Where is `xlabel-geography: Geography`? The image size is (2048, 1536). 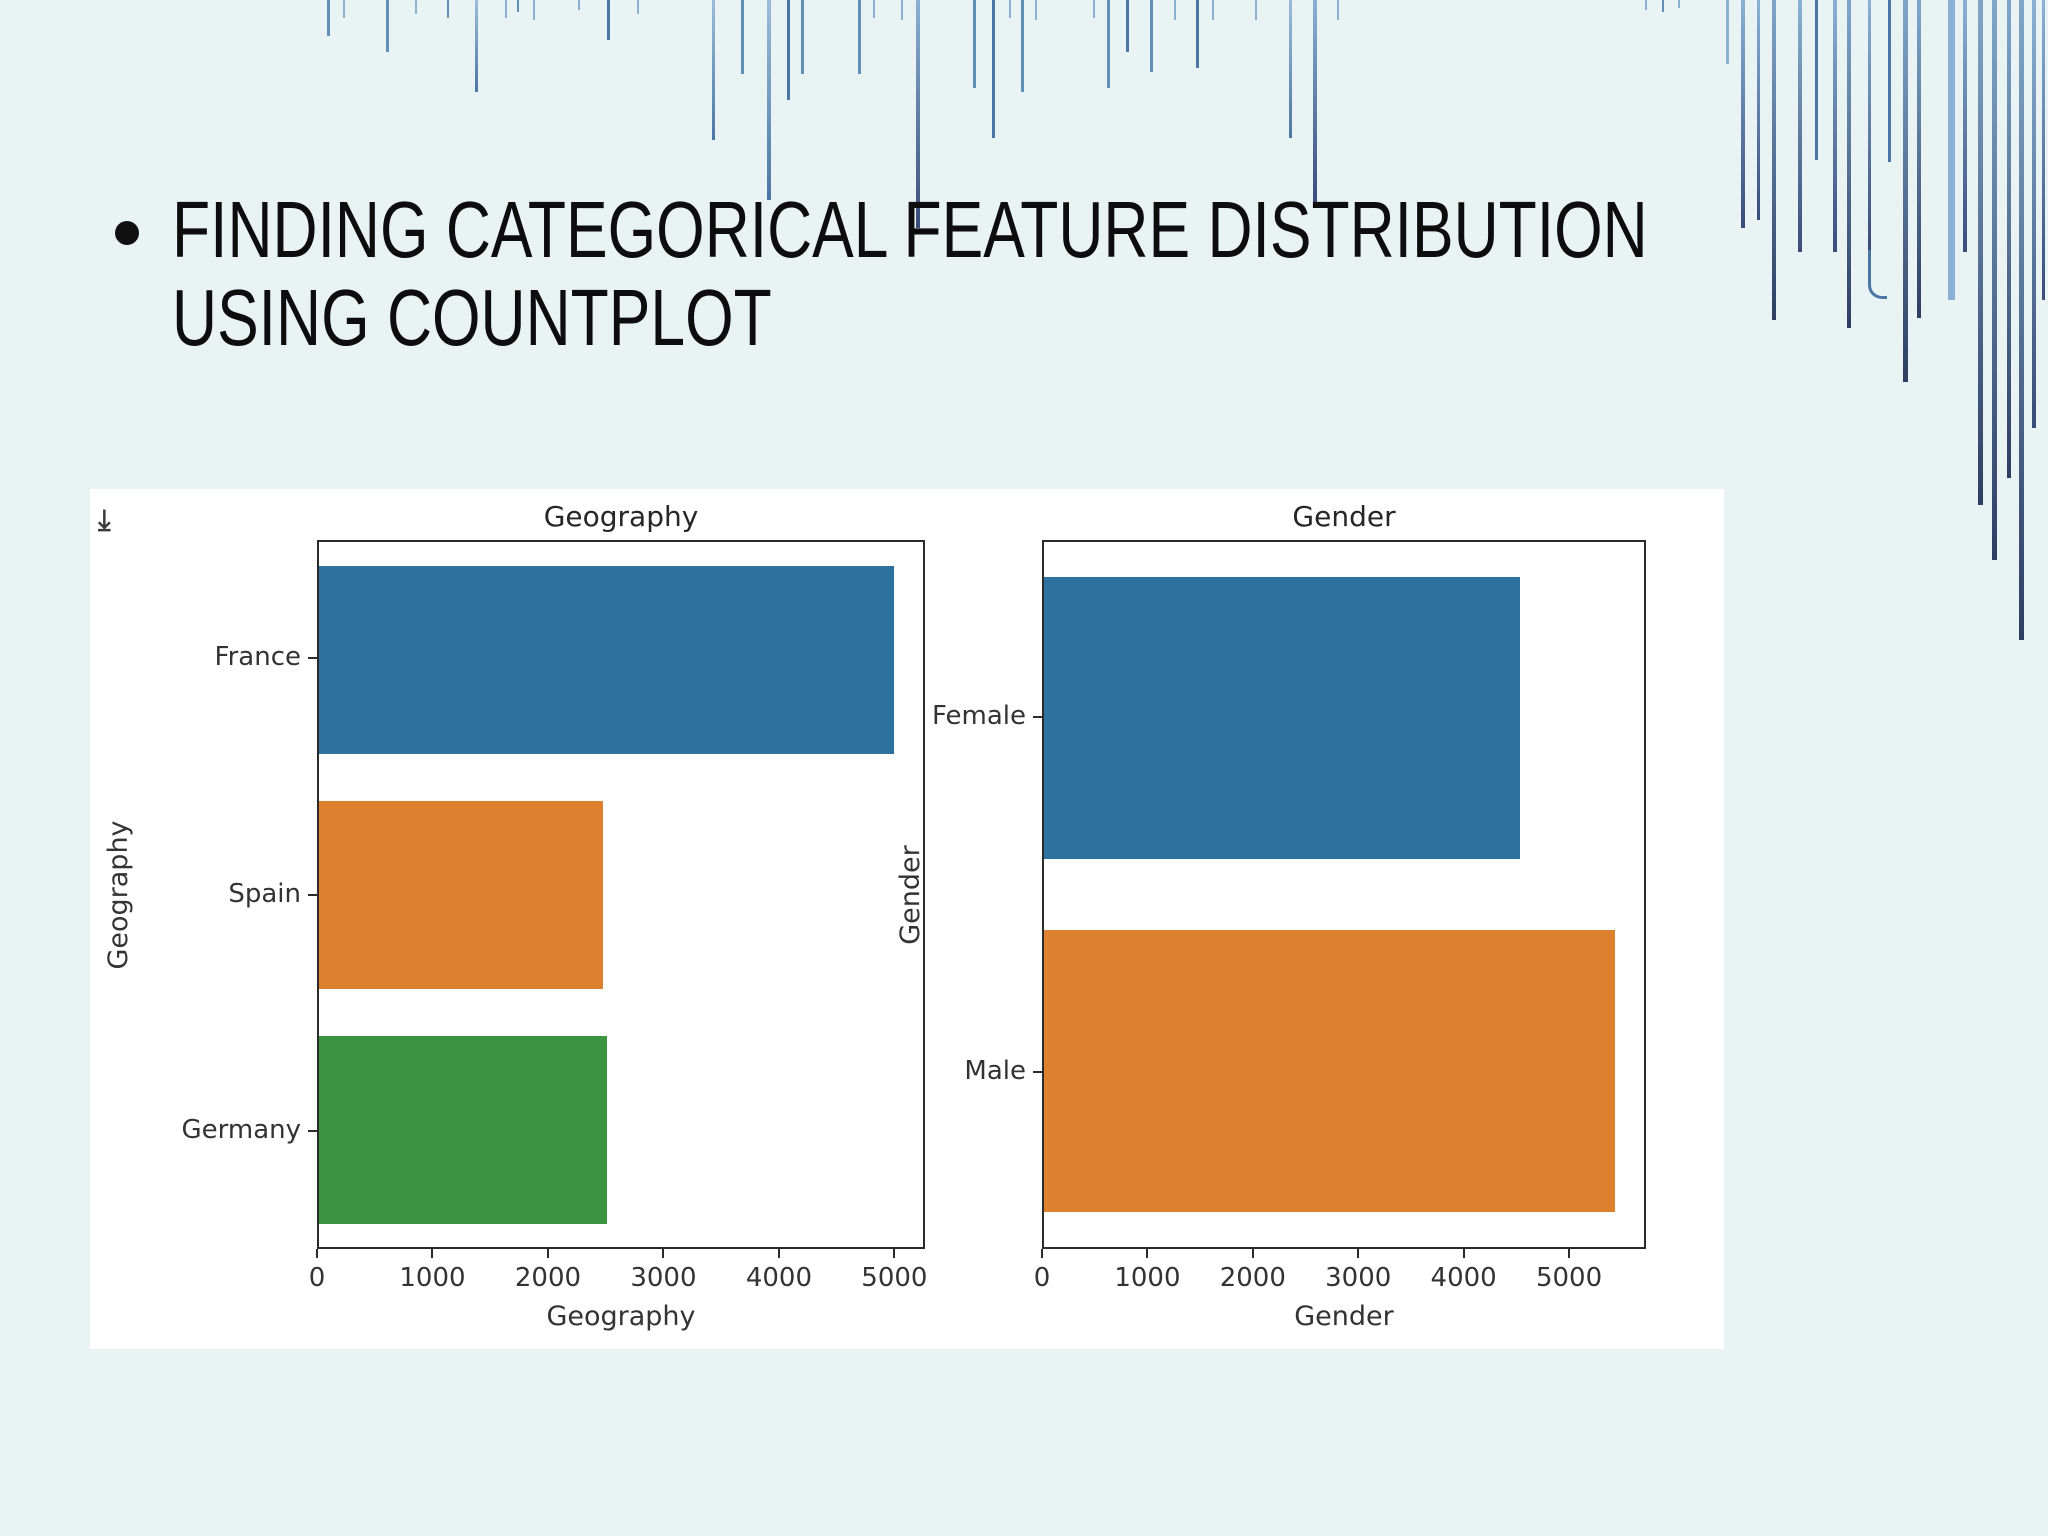
xlabel-geography: Geography is located at coordinates (621, 1316).